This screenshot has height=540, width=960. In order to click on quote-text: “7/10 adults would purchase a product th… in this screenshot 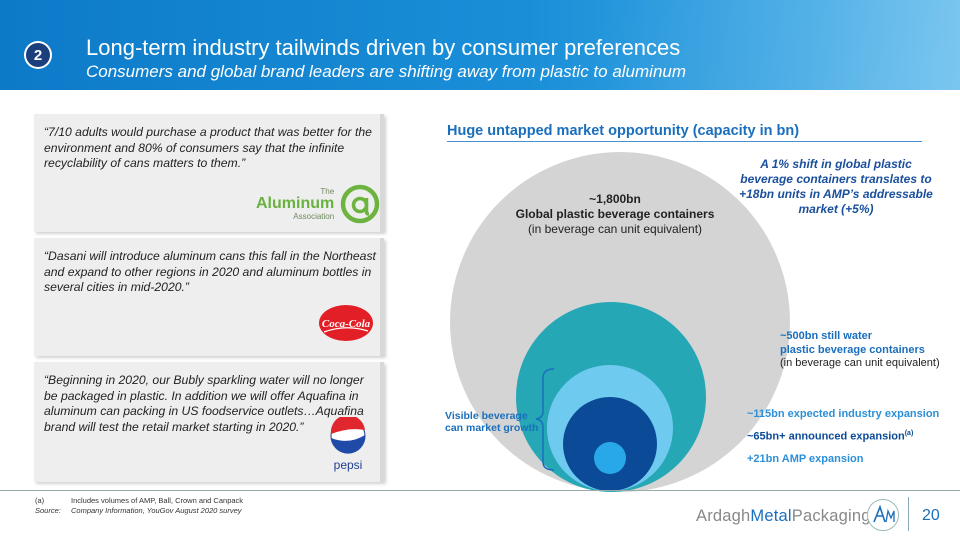, I will do `click(208, 147)`.